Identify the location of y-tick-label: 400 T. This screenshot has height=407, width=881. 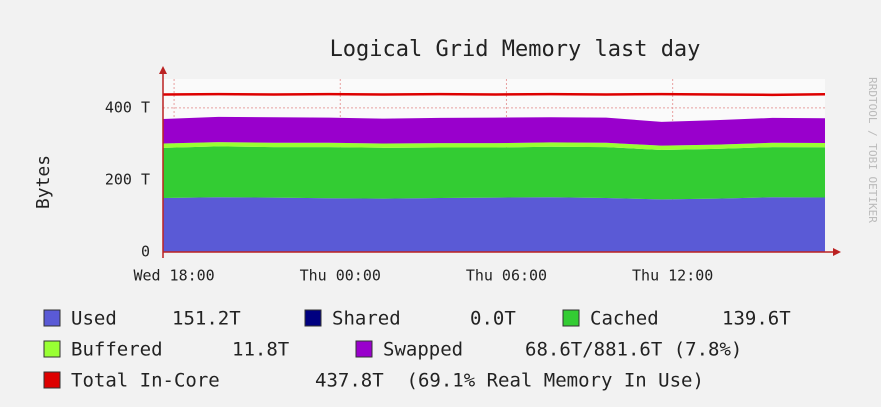
(127, 107).